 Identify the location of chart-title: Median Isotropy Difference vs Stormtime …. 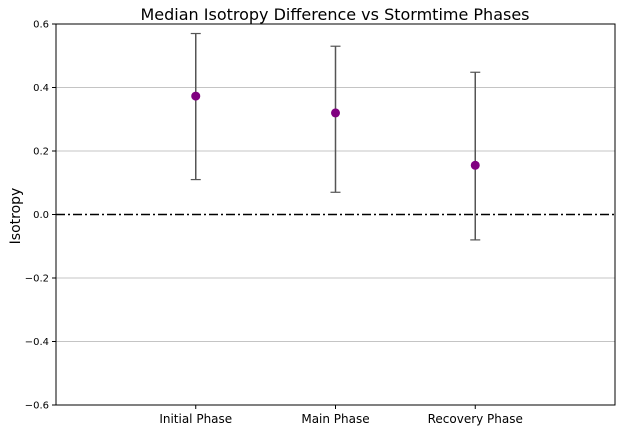
(334, 14).